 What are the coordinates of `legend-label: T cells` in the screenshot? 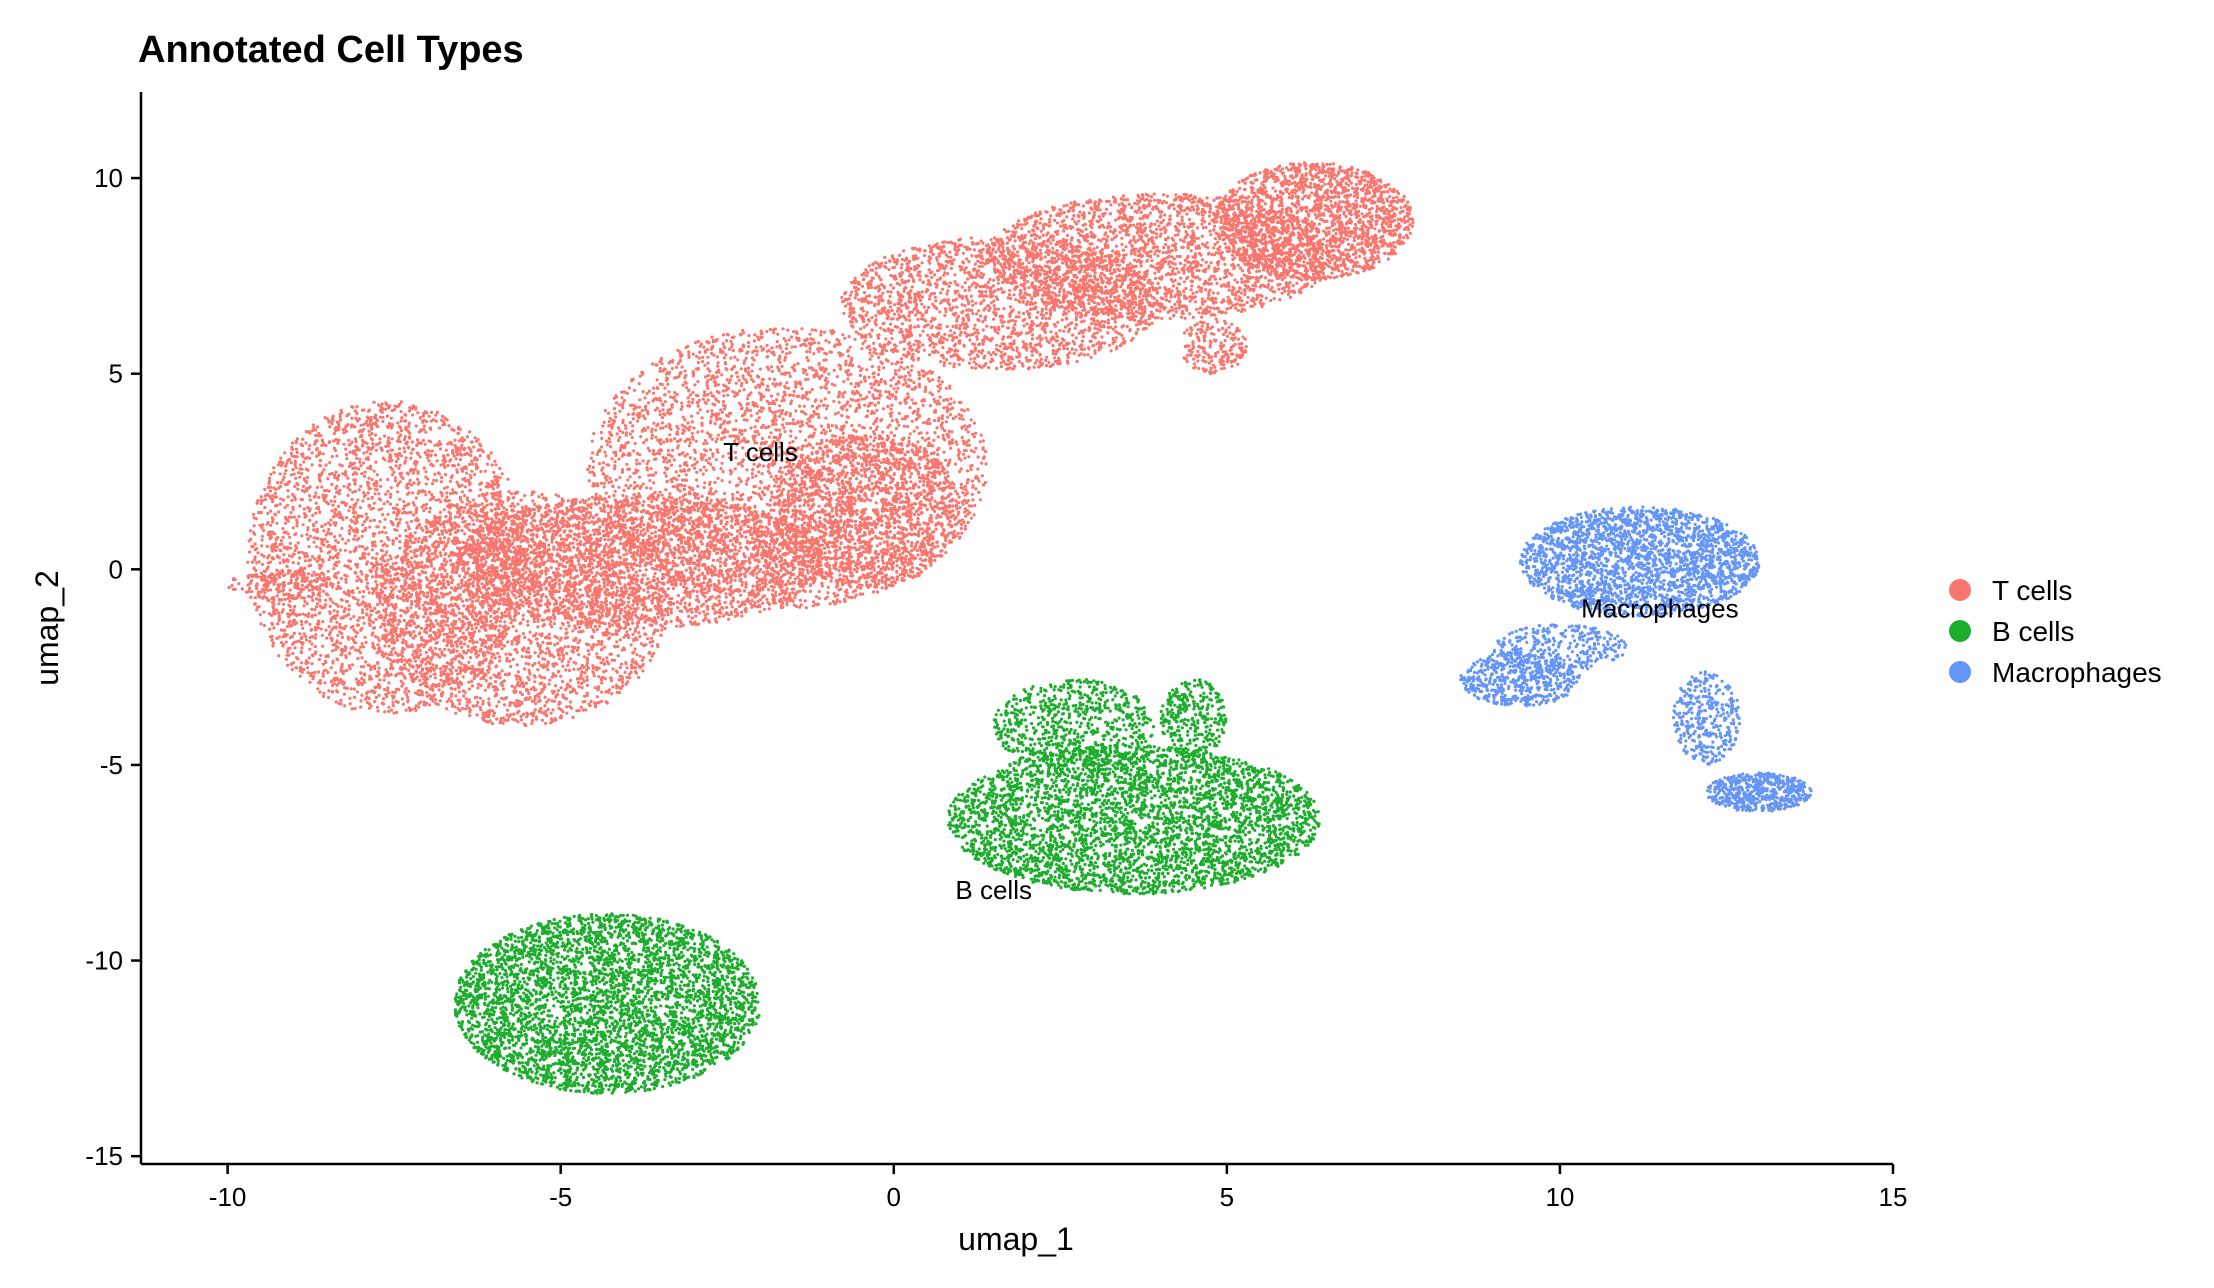 It's located at (2032, 590).